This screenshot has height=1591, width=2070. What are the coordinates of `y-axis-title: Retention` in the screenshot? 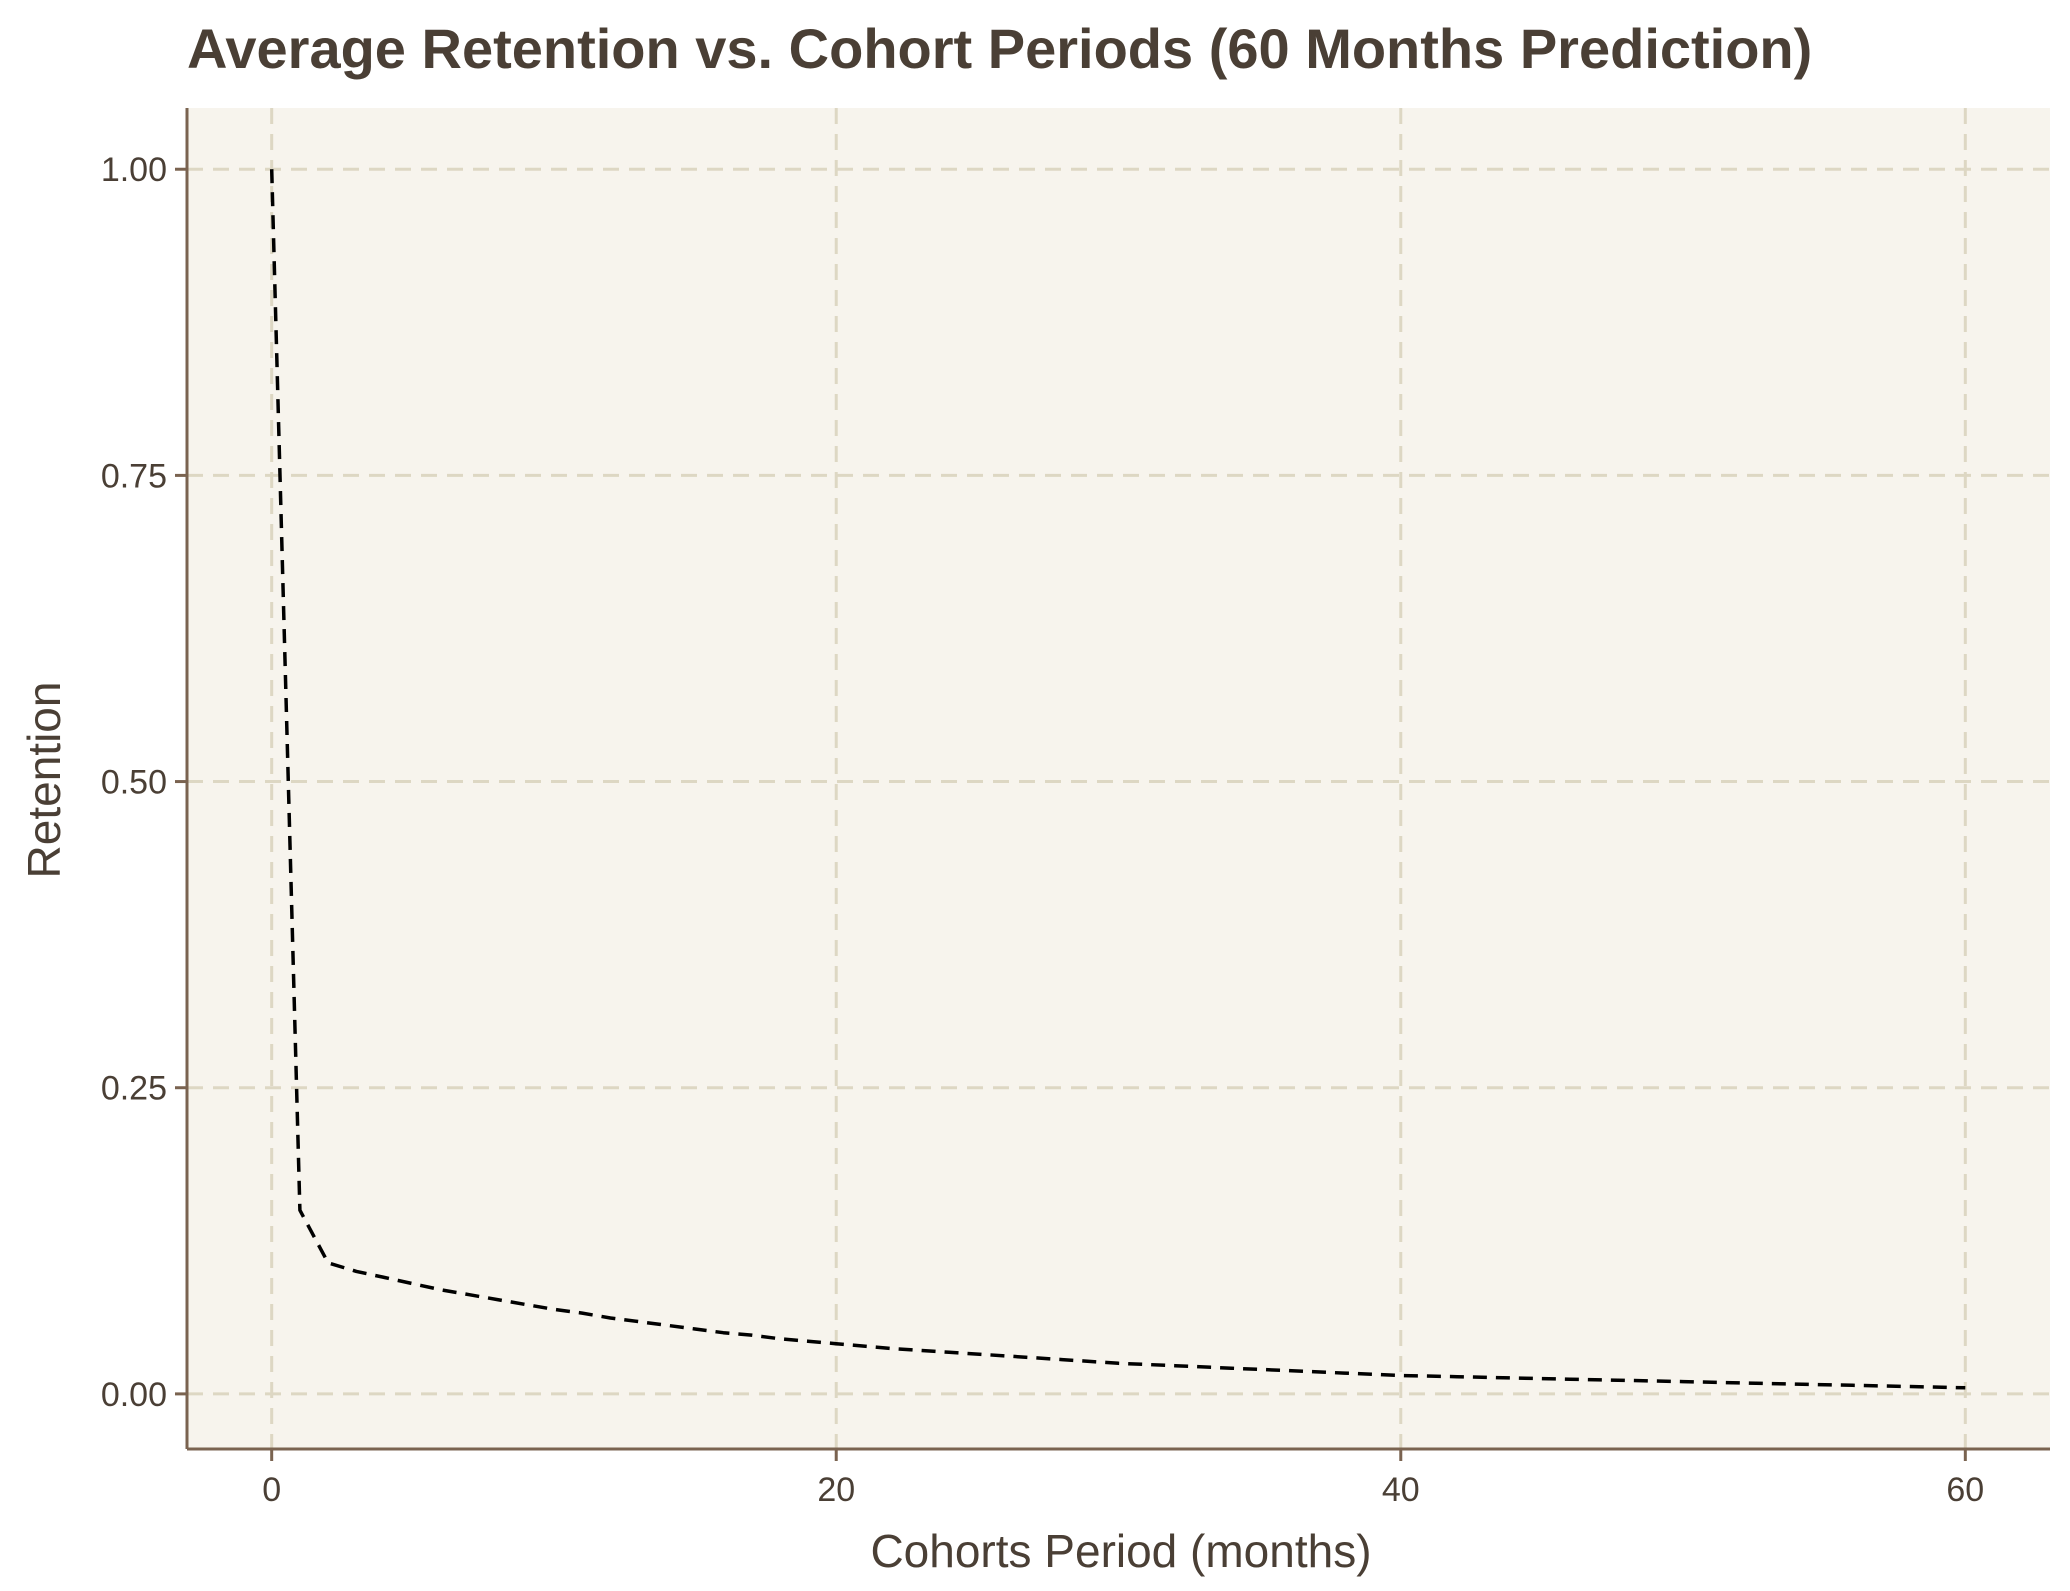 It's located at (44, 780).